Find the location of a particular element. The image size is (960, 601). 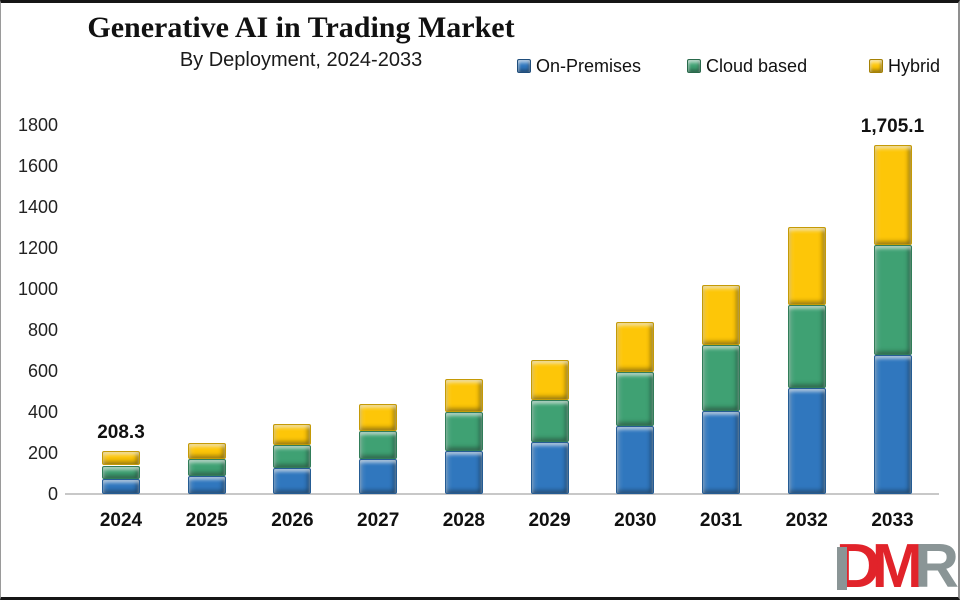

x-tick-label-2031: 2031 is located at coordinates (721, 520).